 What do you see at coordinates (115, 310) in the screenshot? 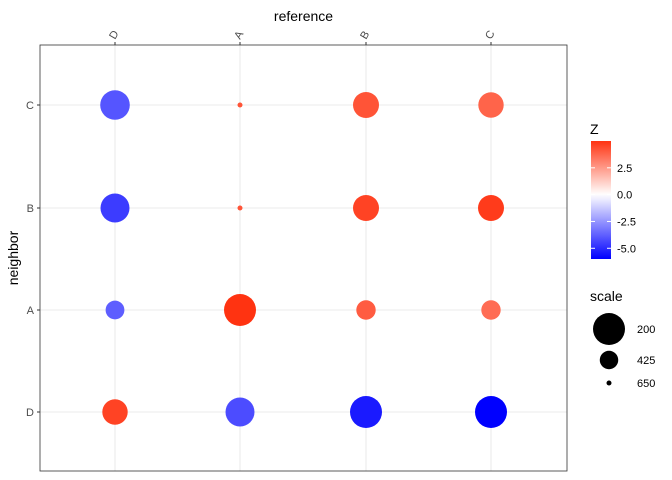
I see `point-D-A` at bounding box center [115, 310].